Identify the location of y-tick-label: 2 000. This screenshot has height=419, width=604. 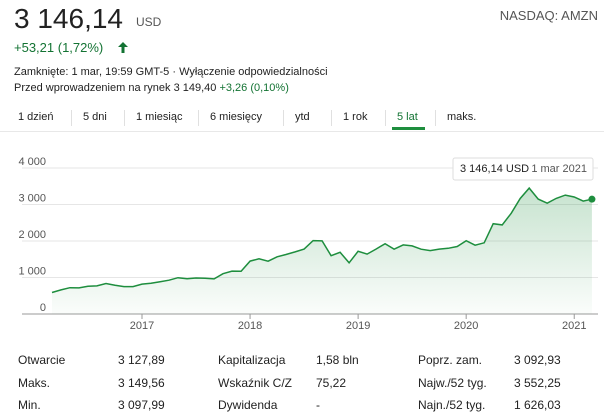
(32, 235).